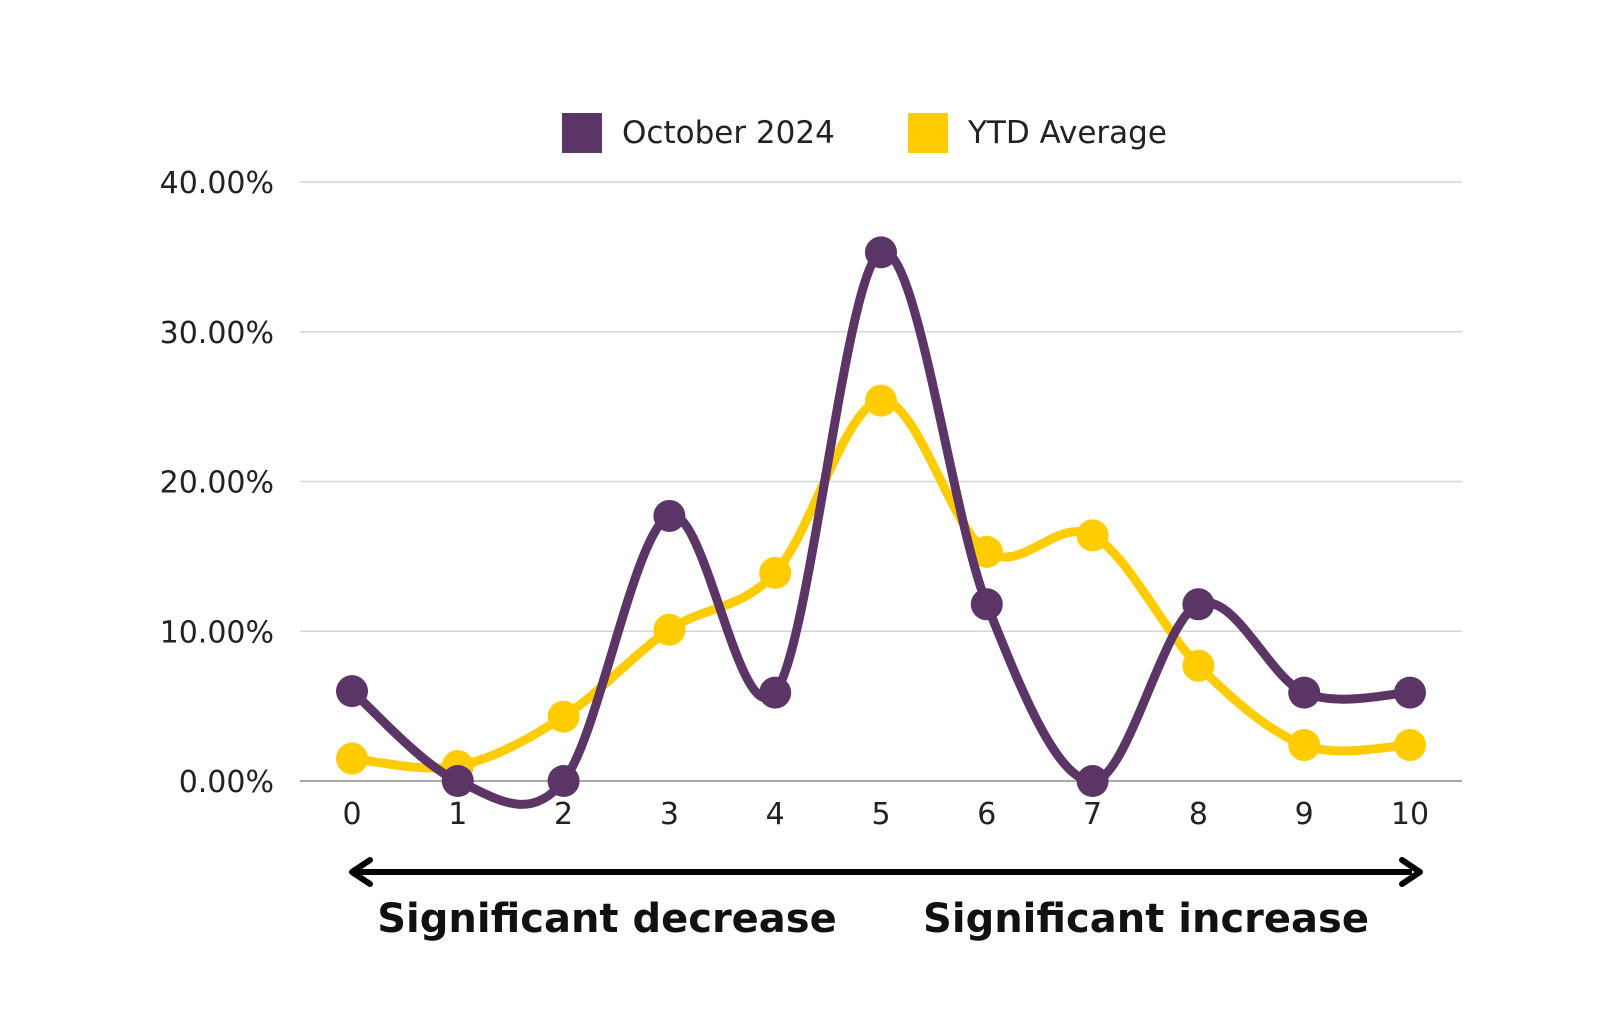 Image resolution: width=1600 pixels, height=1016 pixels. Describe the element at coordinates (582, 133) in the screenshot. I see `legend-swatch-october-2024` at that location.